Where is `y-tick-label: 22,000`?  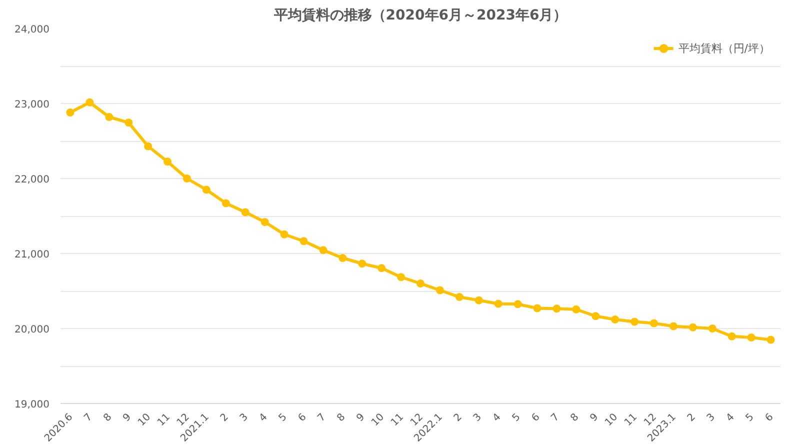
y-tick-label: 22,000 is located at coordinates (32, 180).